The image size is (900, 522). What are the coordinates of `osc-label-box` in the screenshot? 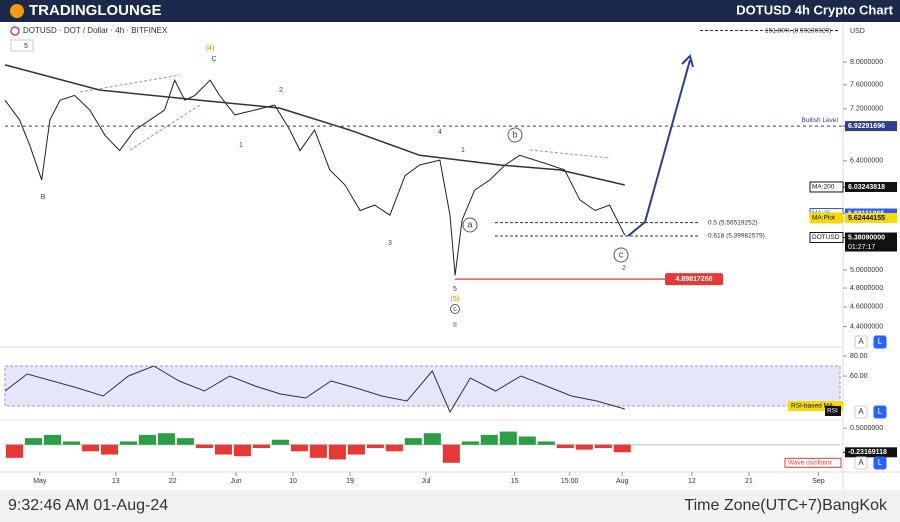 It's located at (813, 462).